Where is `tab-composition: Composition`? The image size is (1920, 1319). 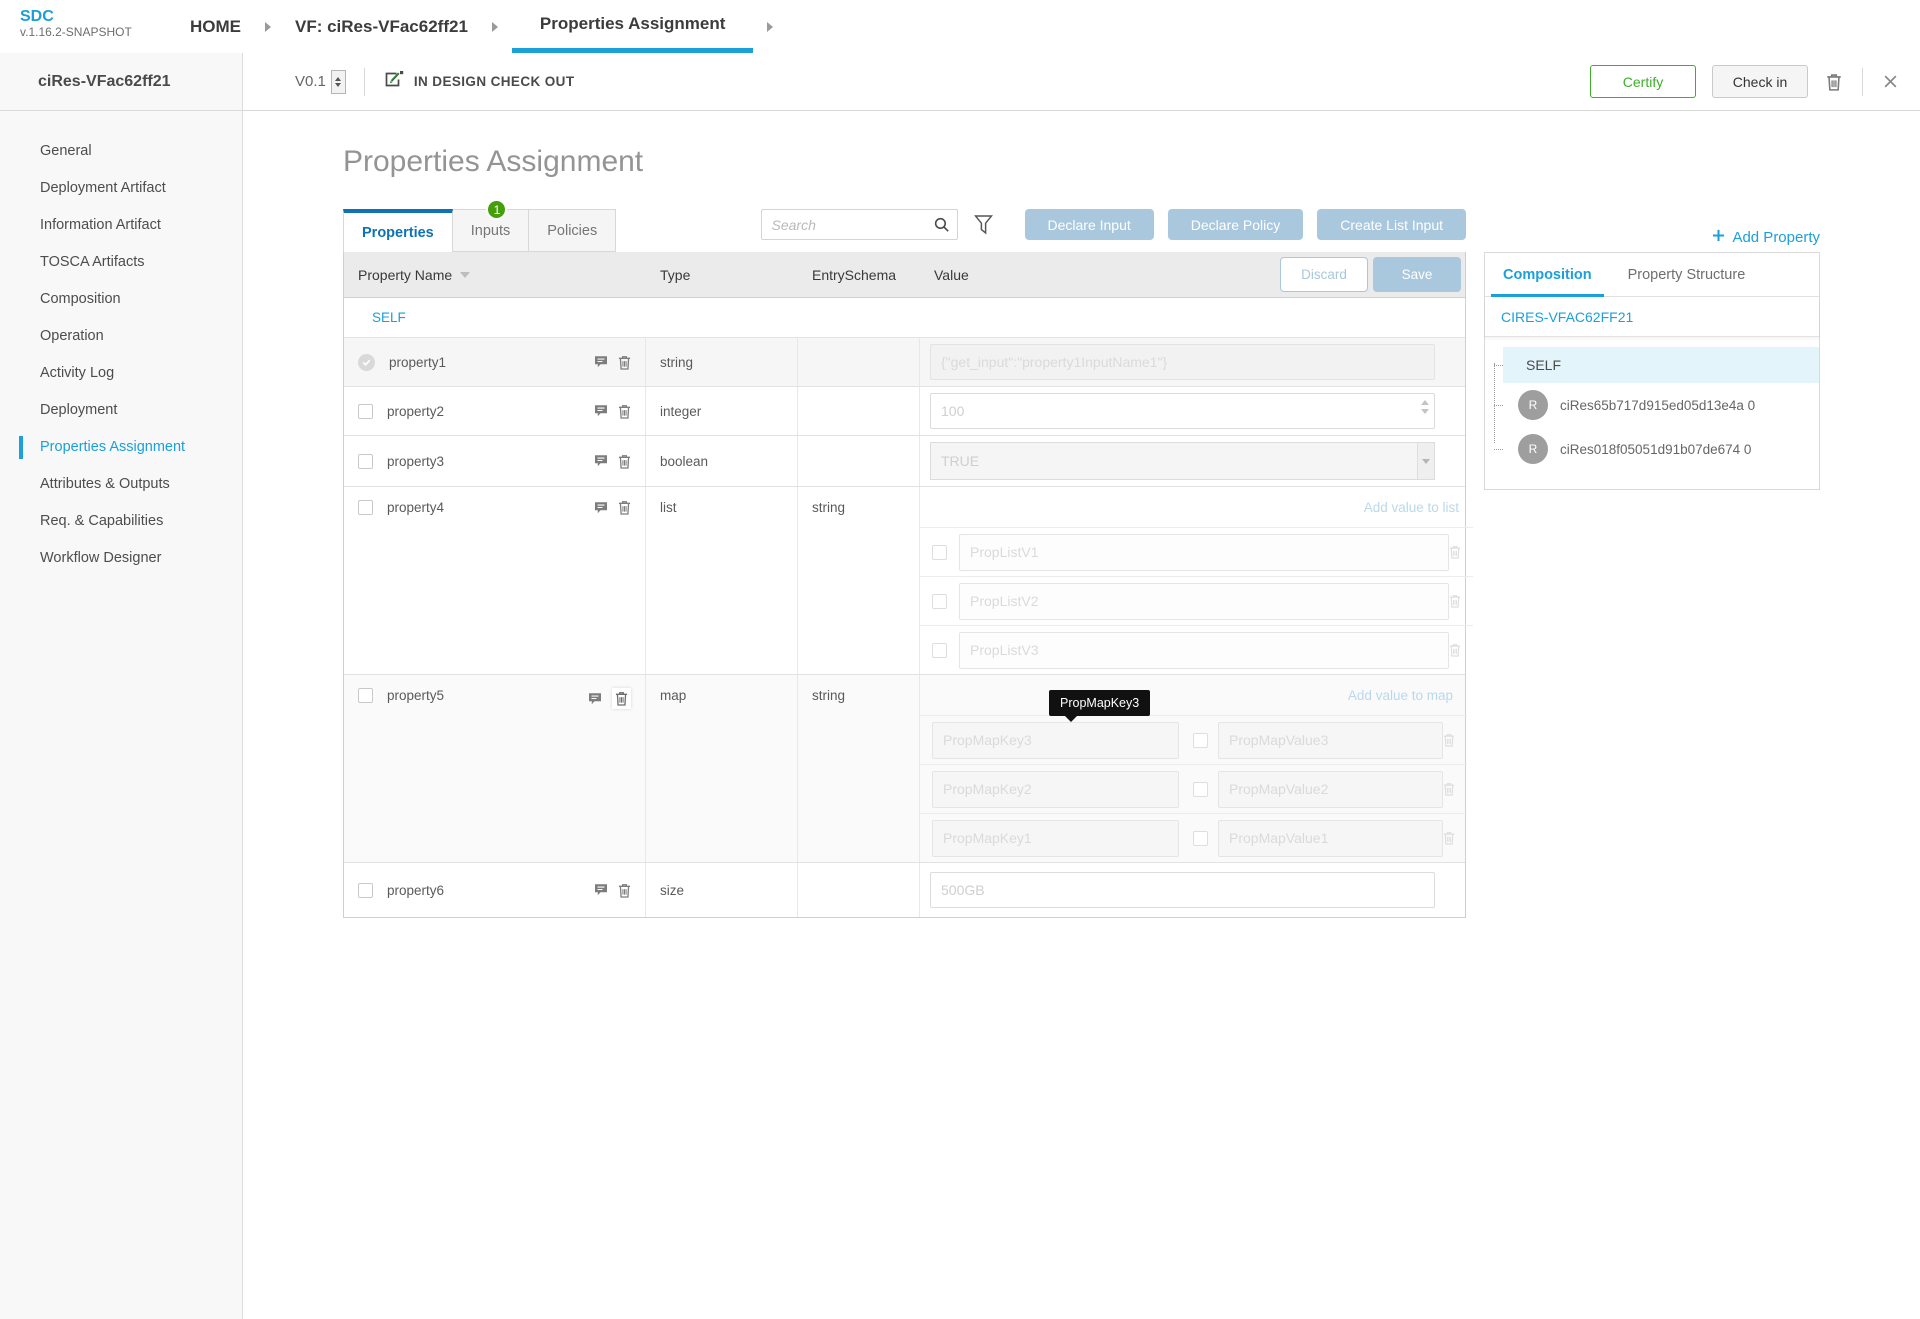
tab-composition: Composition is located at coordinates (1547, 275).